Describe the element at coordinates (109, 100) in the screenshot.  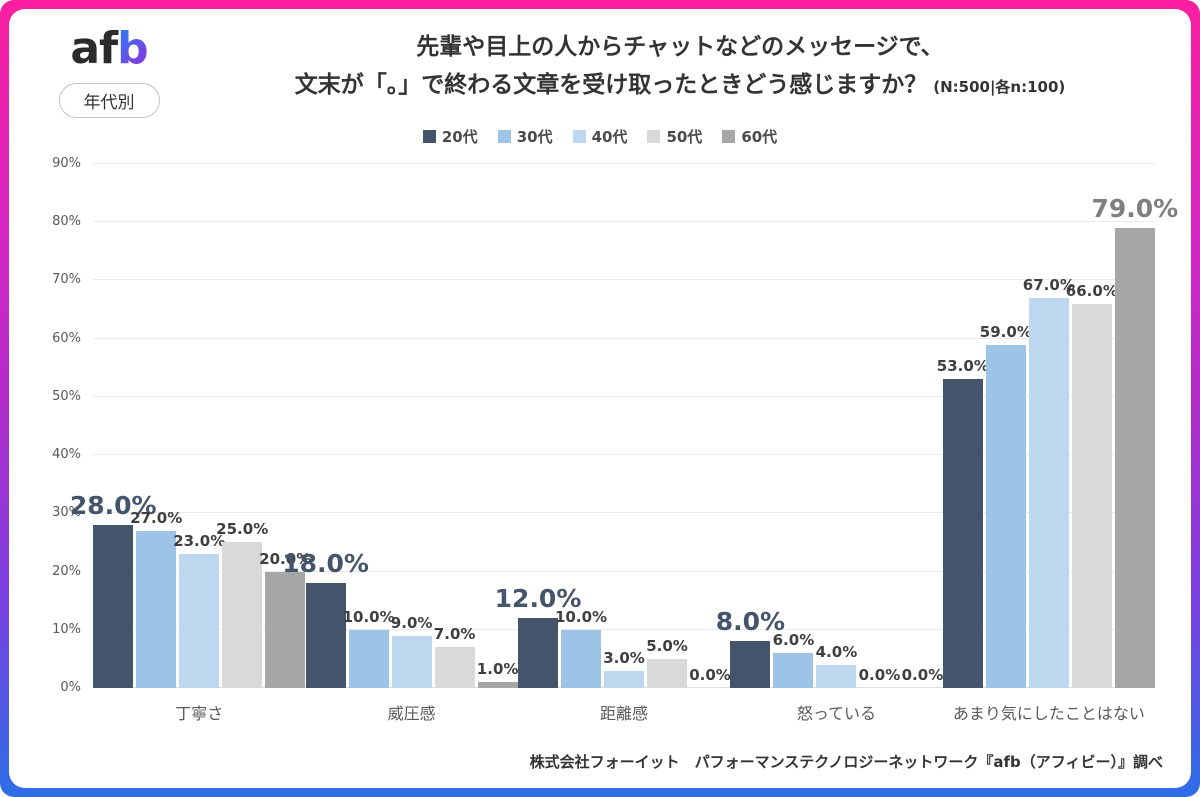
I see `age-group-badge: 年代別` at that location.